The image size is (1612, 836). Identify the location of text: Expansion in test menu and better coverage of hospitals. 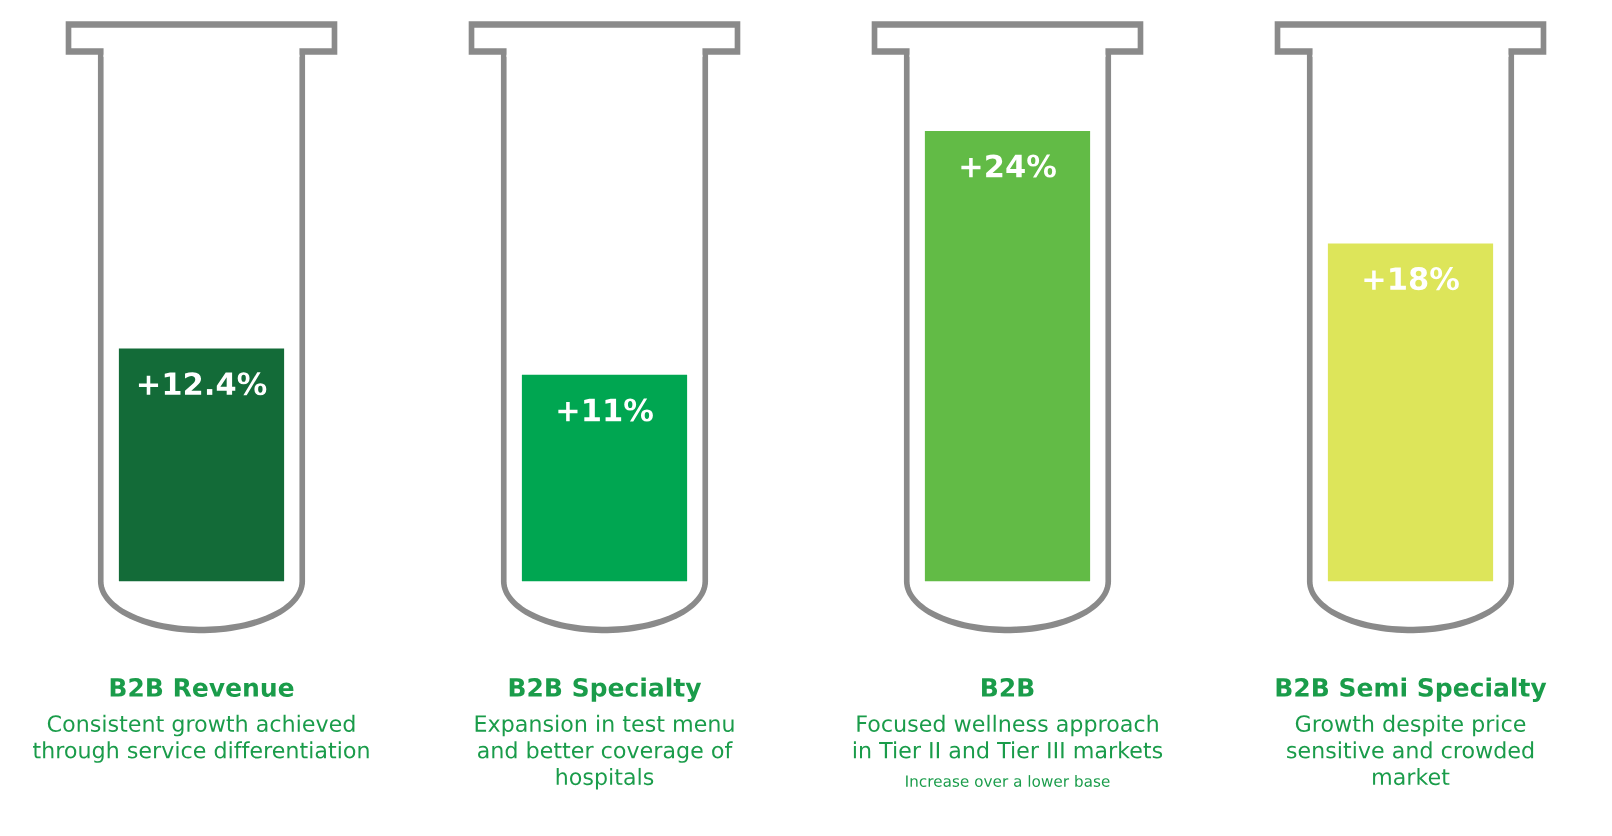
(604, 752).